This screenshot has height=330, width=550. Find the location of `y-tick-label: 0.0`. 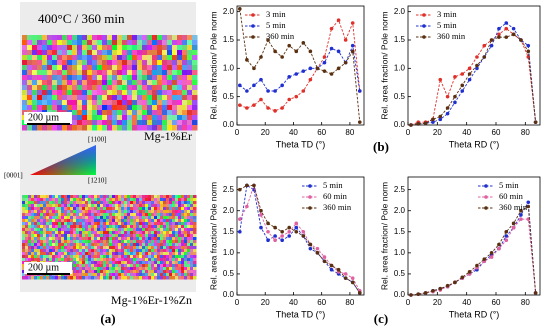

y-tick-label: 0.0 is located at coordinates (229, 294).